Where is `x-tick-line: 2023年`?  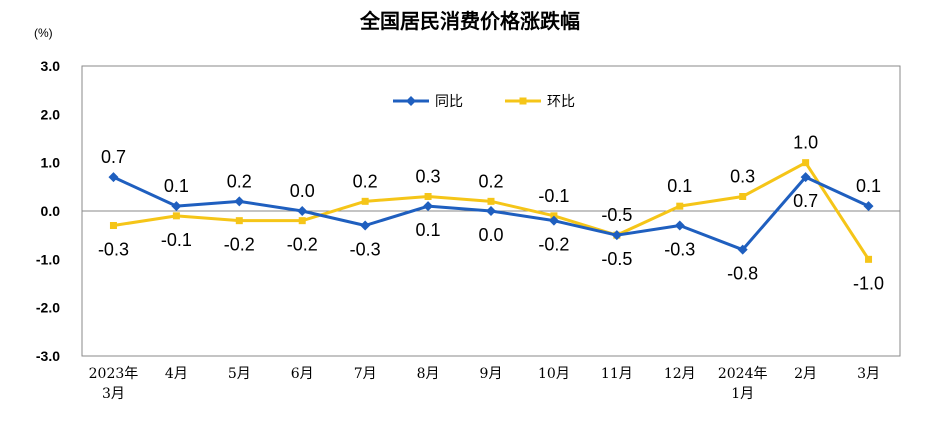
x-tick-line: 2023年 is located at coordinates (114, 374).